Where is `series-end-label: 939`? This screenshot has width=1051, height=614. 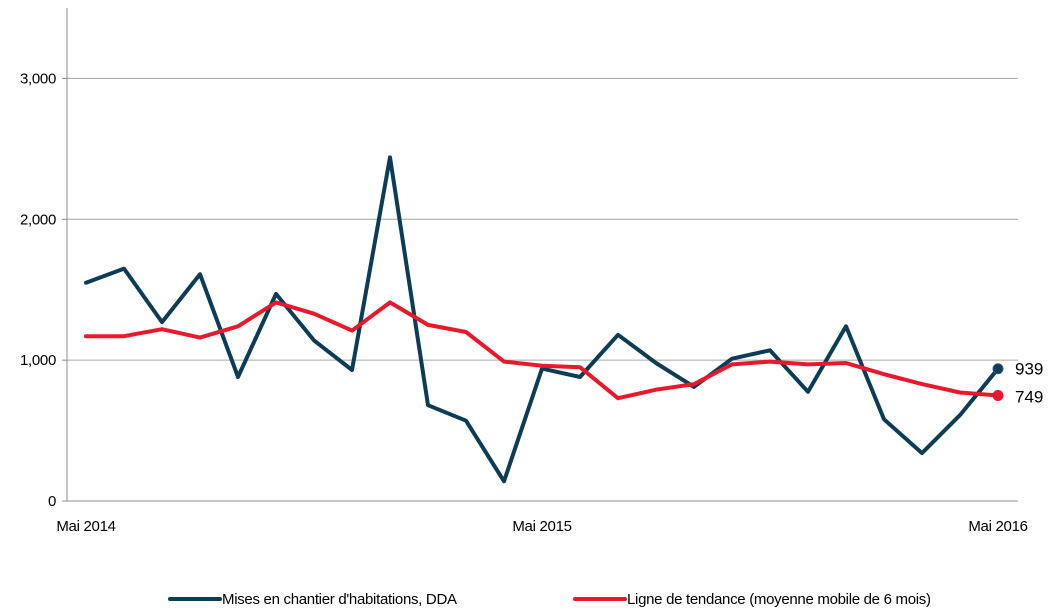 series-end-label: 939 is located at coordinates (1029, 369).